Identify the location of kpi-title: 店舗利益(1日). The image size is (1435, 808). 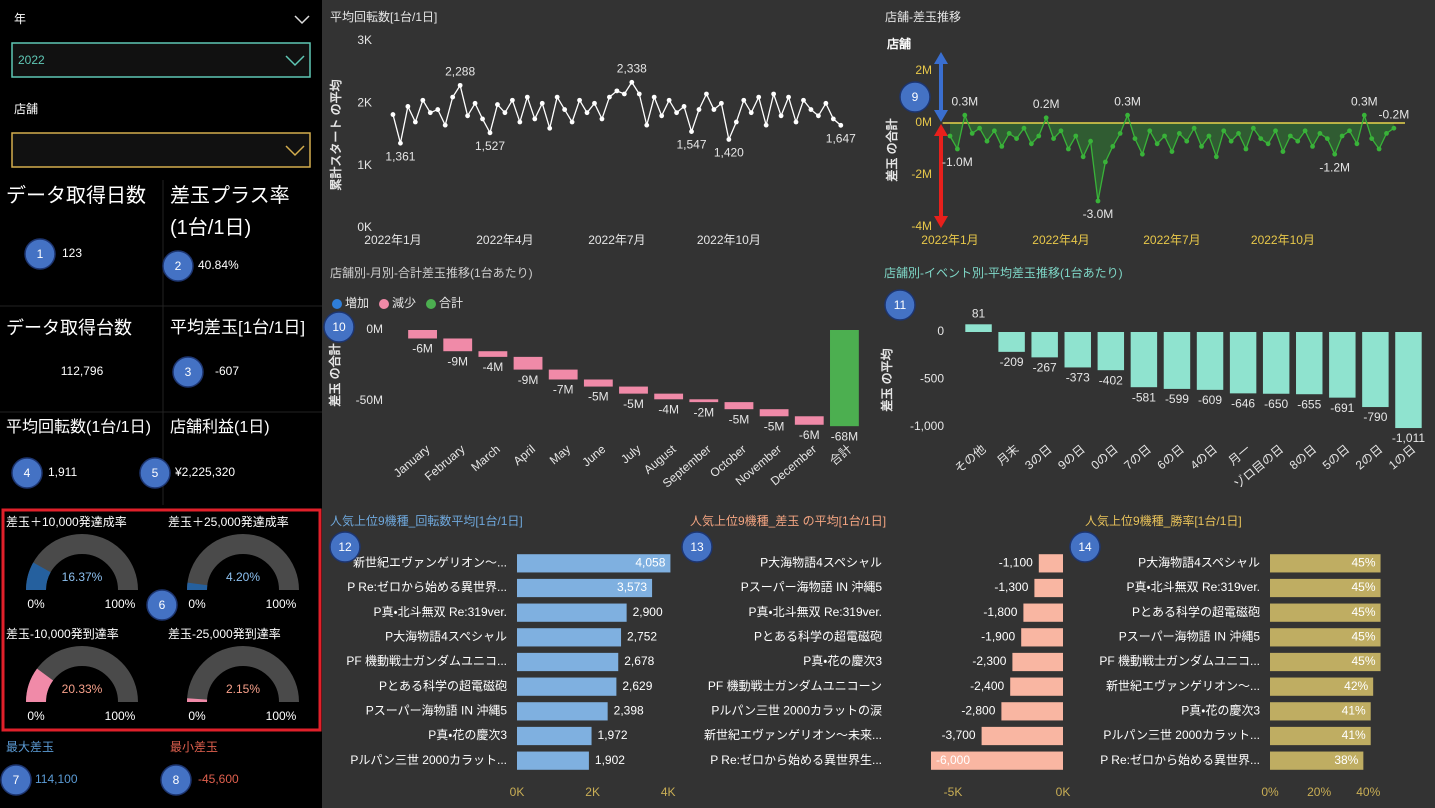
(220, 427).